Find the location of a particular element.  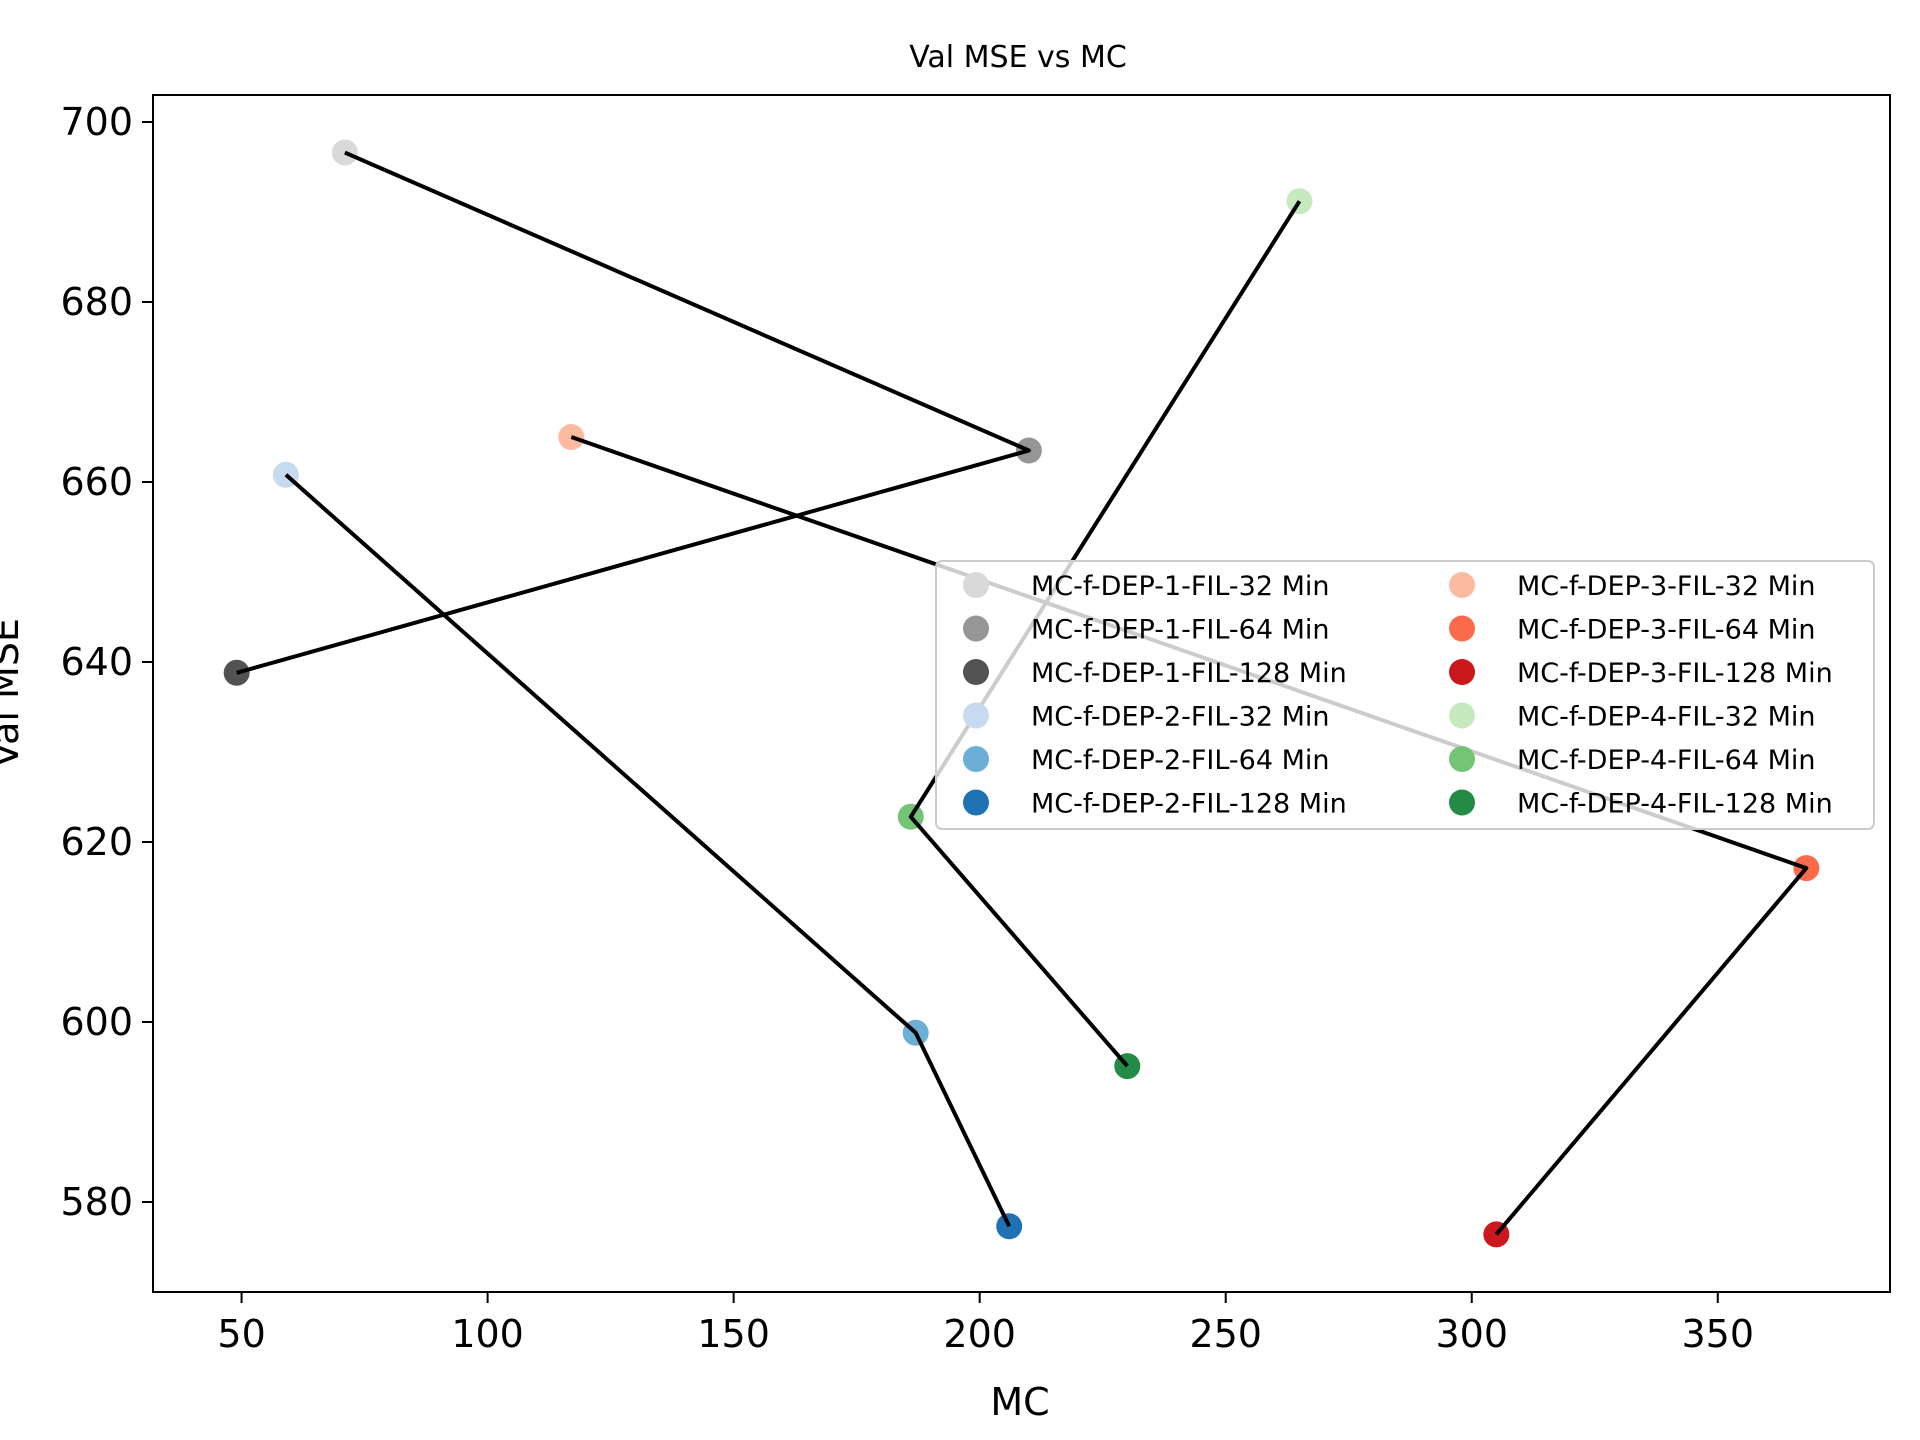

y-axis-label: Val MSE is located at coordinates (13, 693).